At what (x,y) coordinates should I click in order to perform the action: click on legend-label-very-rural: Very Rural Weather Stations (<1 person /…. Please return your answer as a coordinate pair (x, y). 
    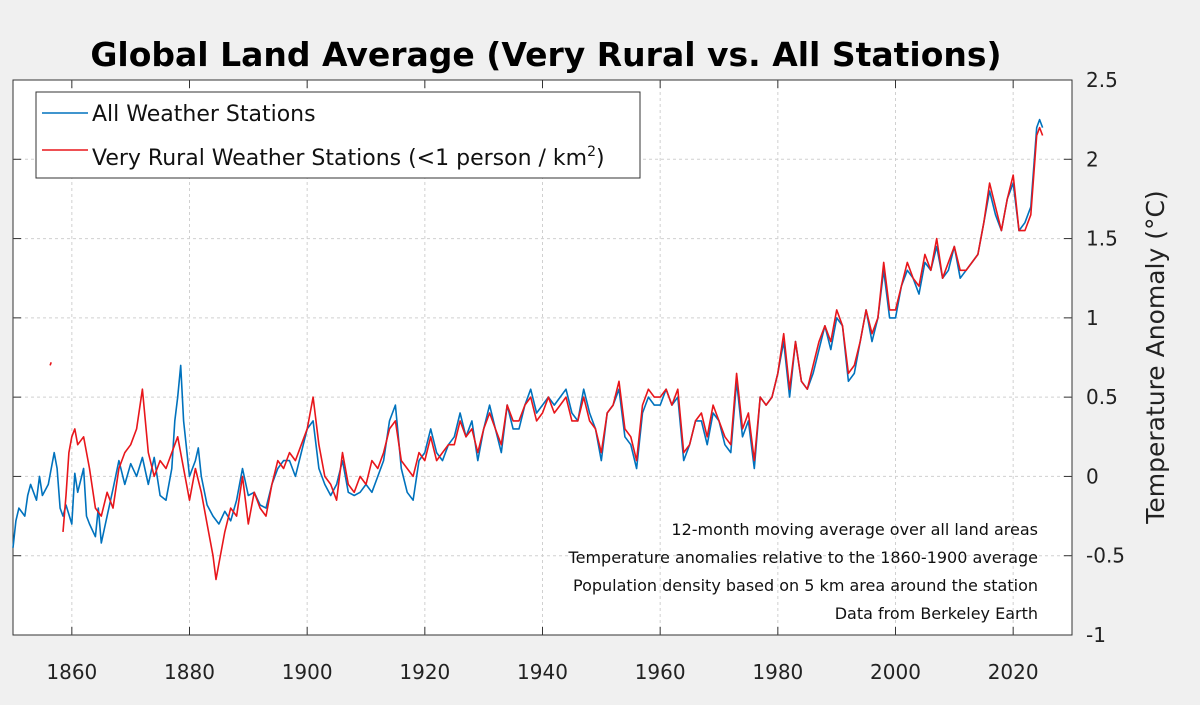
    Looking at the image, I should click on (348, 157).